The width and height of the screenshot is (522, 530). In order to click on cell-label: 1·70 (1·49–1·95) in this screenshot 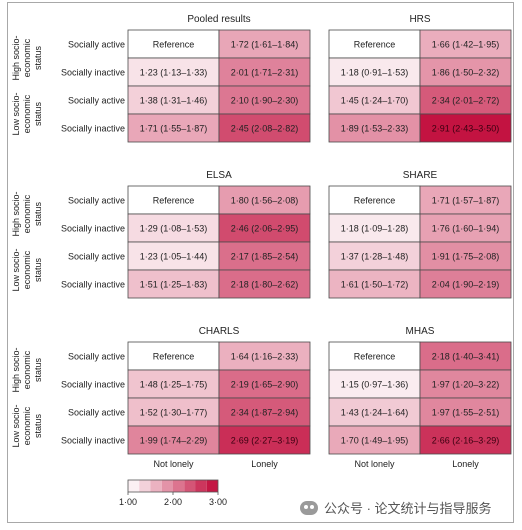, I will do `click(375, 441)`.